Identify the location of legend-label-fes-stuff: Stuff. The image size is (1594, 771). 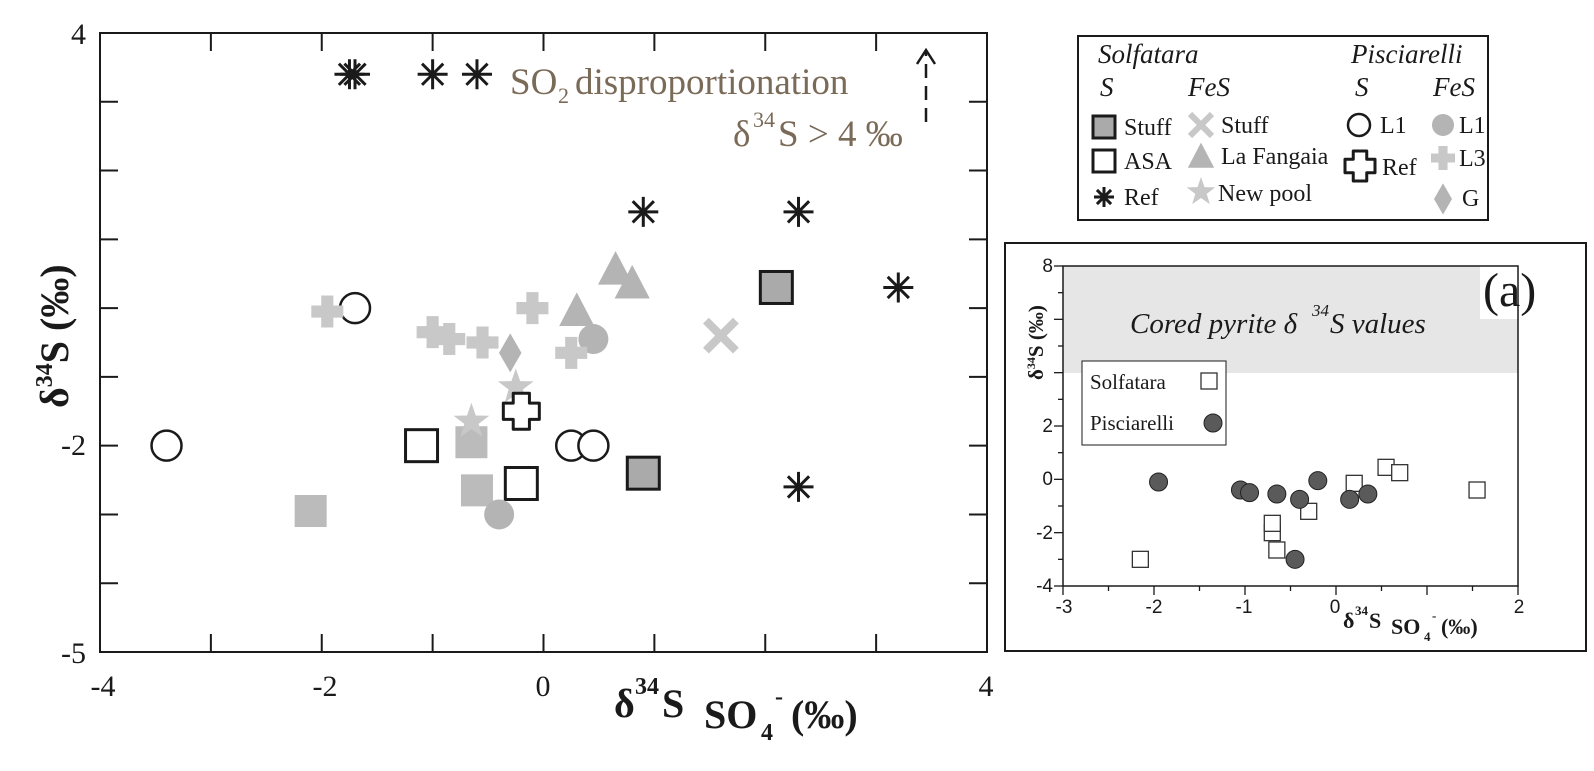
(1245, 126).